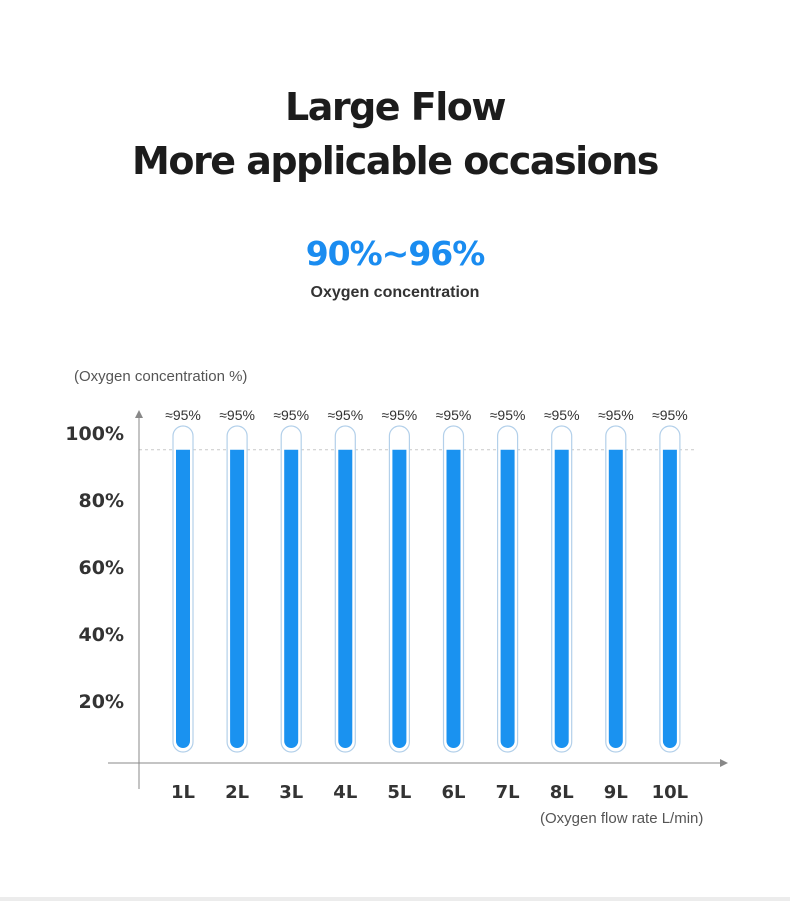  I want to click on x-axis-label: (Oxygen flow rate L/min), so click(622, 818).